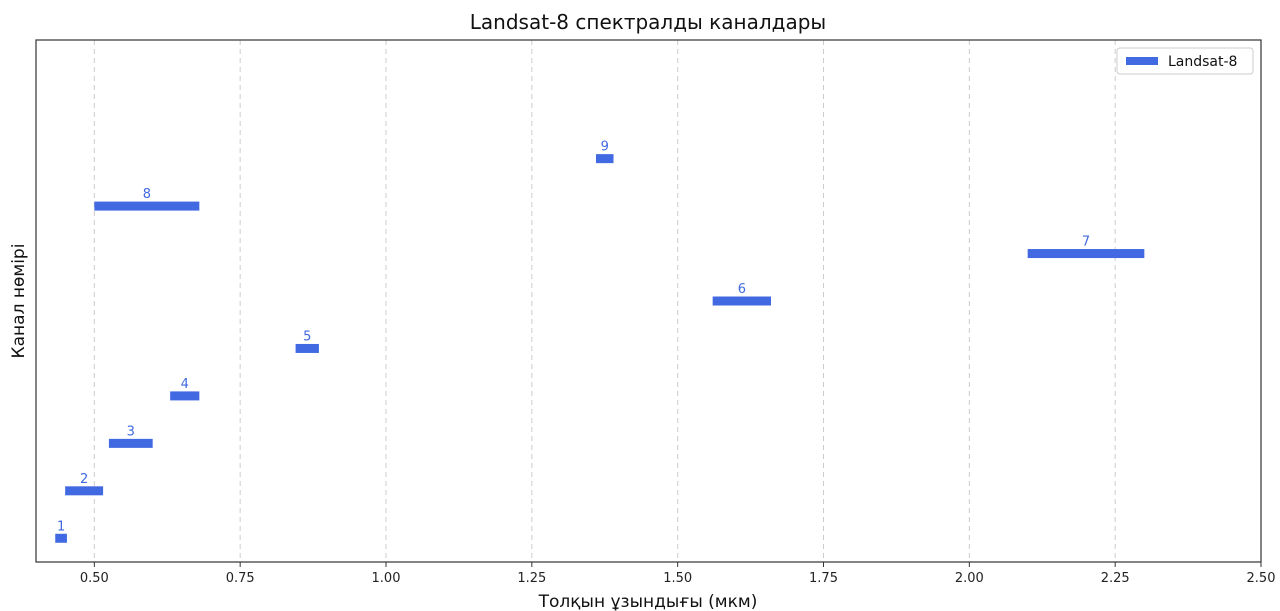 This screenshot has height=611, width=1280. What do you see at coordinates (1142, 61) in the screenshot?
I see `legend-swatch` at bounding box center [1142, 61].